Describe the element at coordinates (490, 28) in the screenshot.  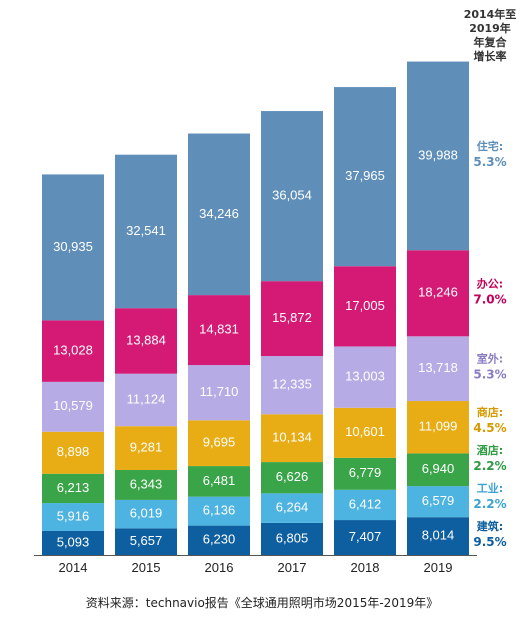
I see `legend-header-line: 2019年` at that location.